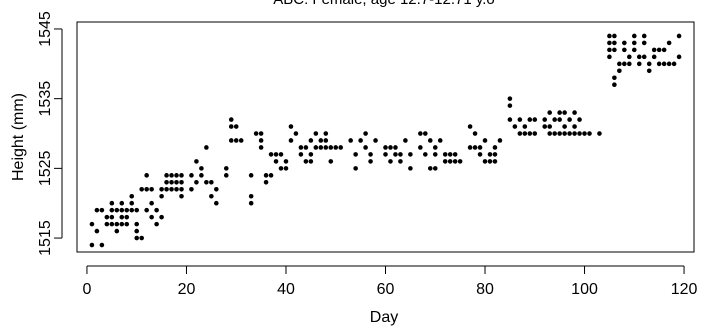 The width and height of the screenshot is (708, 334). Describe the element at coordinates (50, 133) in the screenshot. I see `y-axis: 1515 1525 1535 1545` at that location.